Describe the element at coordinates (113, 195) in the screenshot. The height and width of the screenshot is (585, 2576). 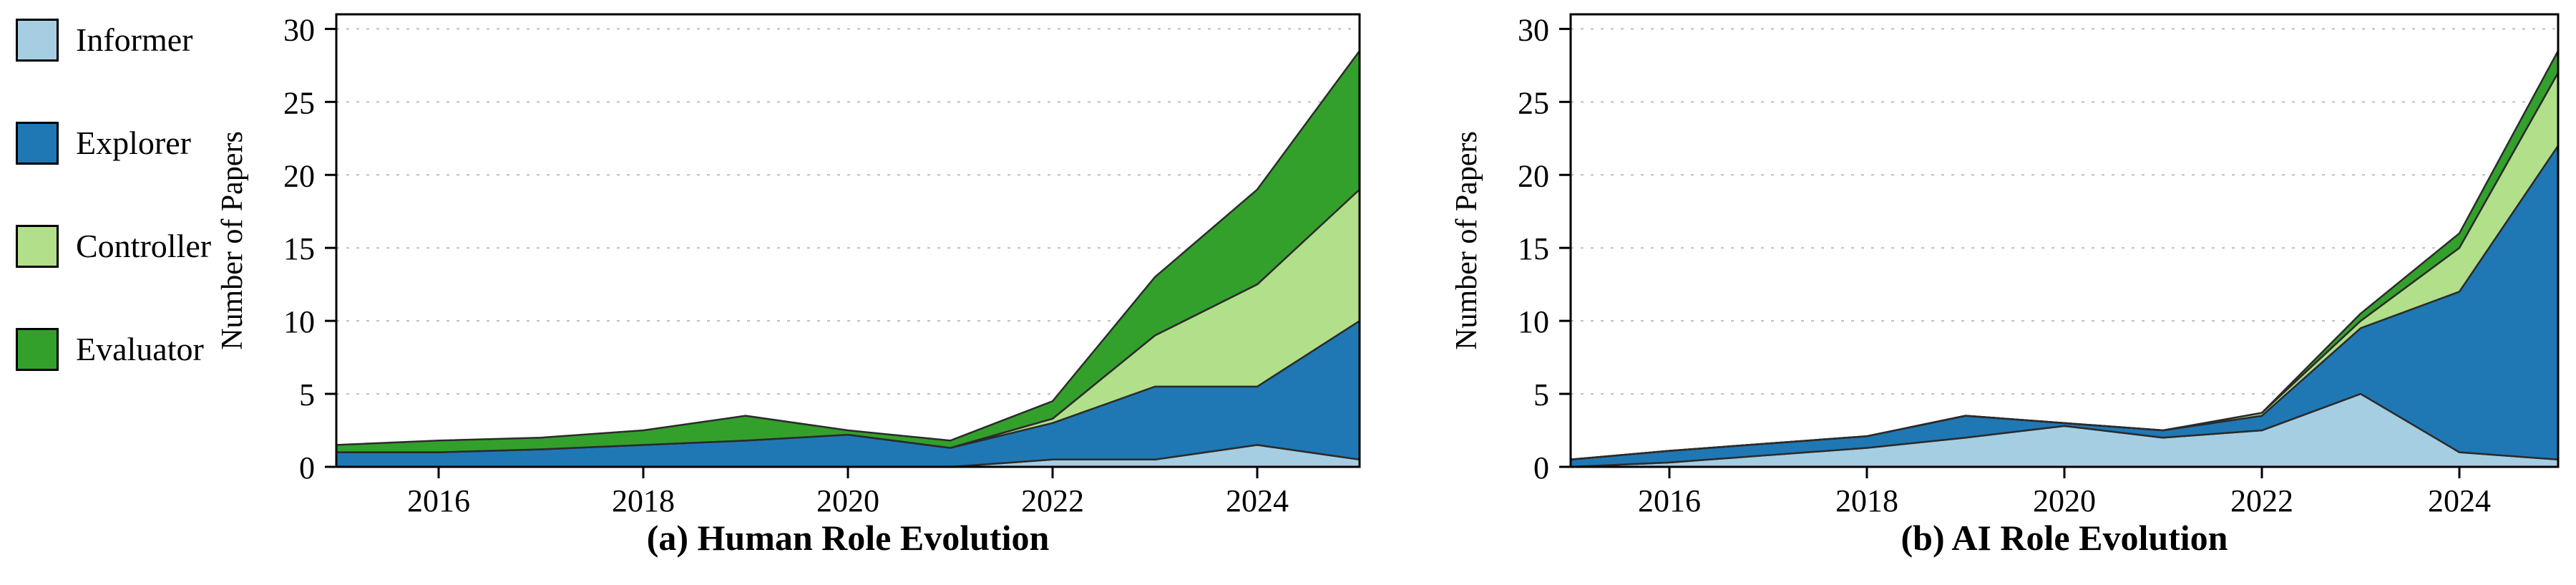
I see `legend: Informer Explorer Controller Evaluator` at that location.